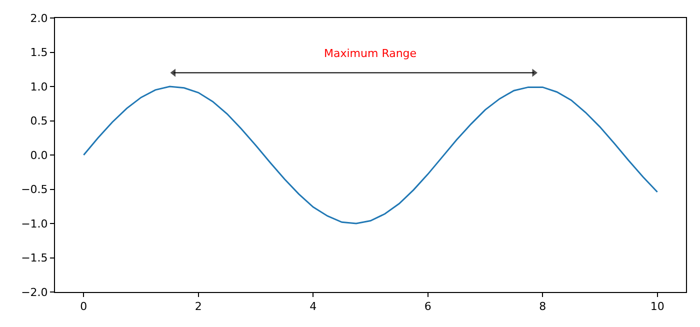 Image resolution: width=700 pixels, height=327 pixels. What do you see at coordinates (39, 87) in the screenshot?
I see `y-tick-label: 1.0` at bounding box center [39, 87].